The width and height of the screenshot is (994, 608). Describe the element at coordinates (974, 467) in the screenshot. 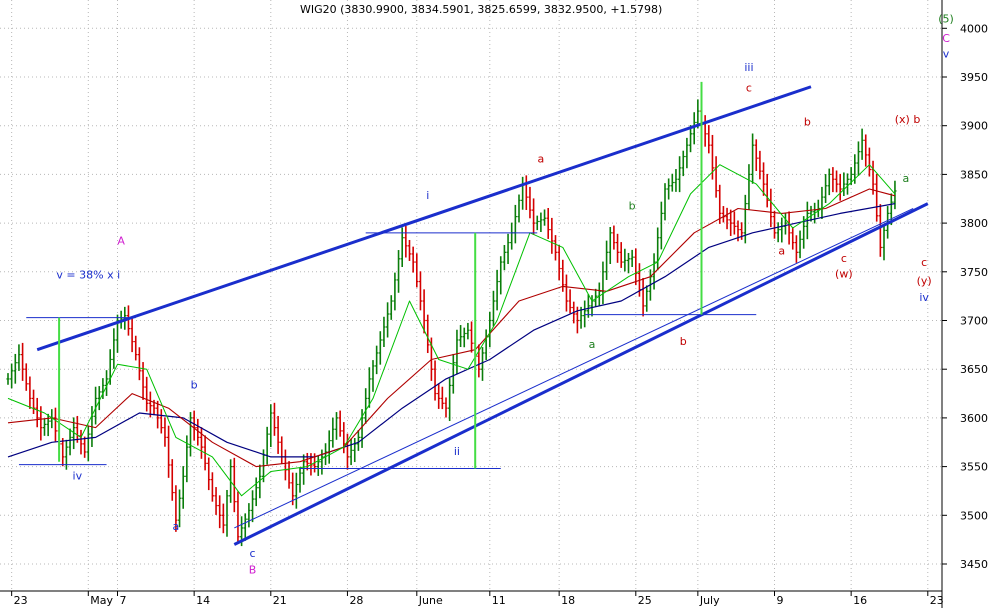

I see `y-tick-label: 3550` at that location.